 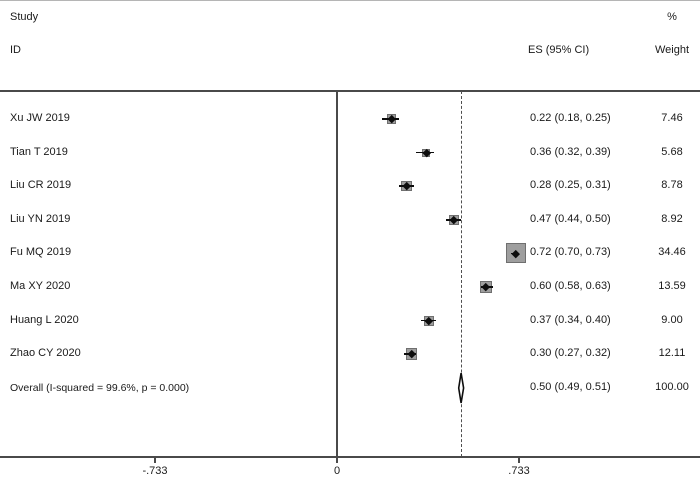 What do you see at coordinates (672, 286) in the screenshot?
I see `weight-value: 13.59` at bounding box center [672, 286].